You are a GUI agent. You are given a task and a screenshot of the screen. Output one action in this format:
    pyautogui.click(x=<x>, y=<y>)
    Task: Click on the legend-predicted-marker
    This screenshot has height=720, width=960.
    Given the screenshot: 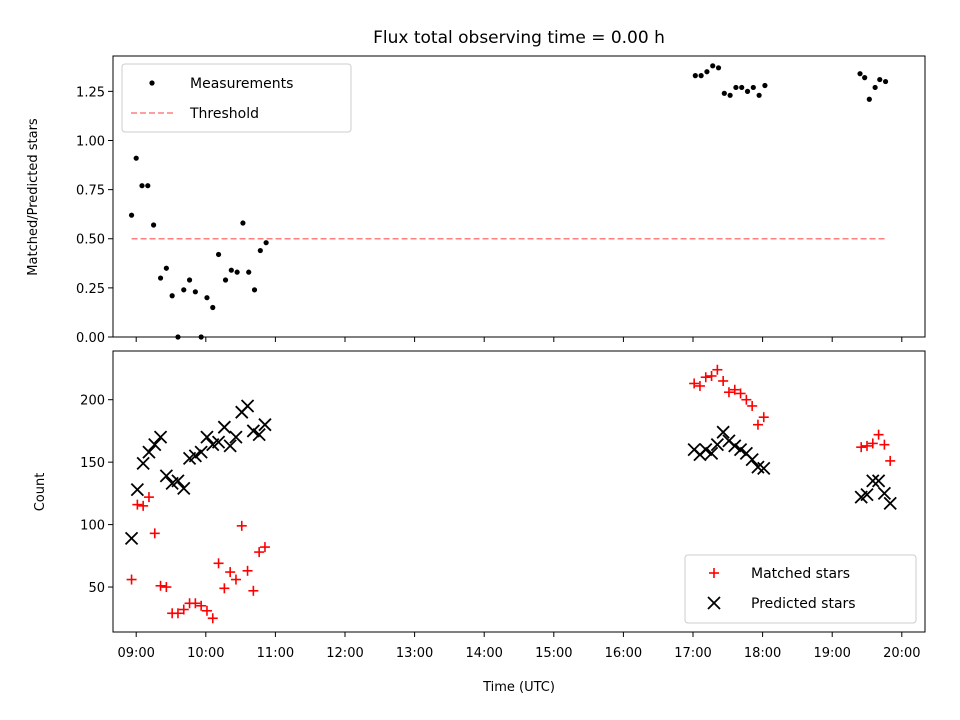 What is the action you would take?
    pyautogui.click(x=714, y=603)
    